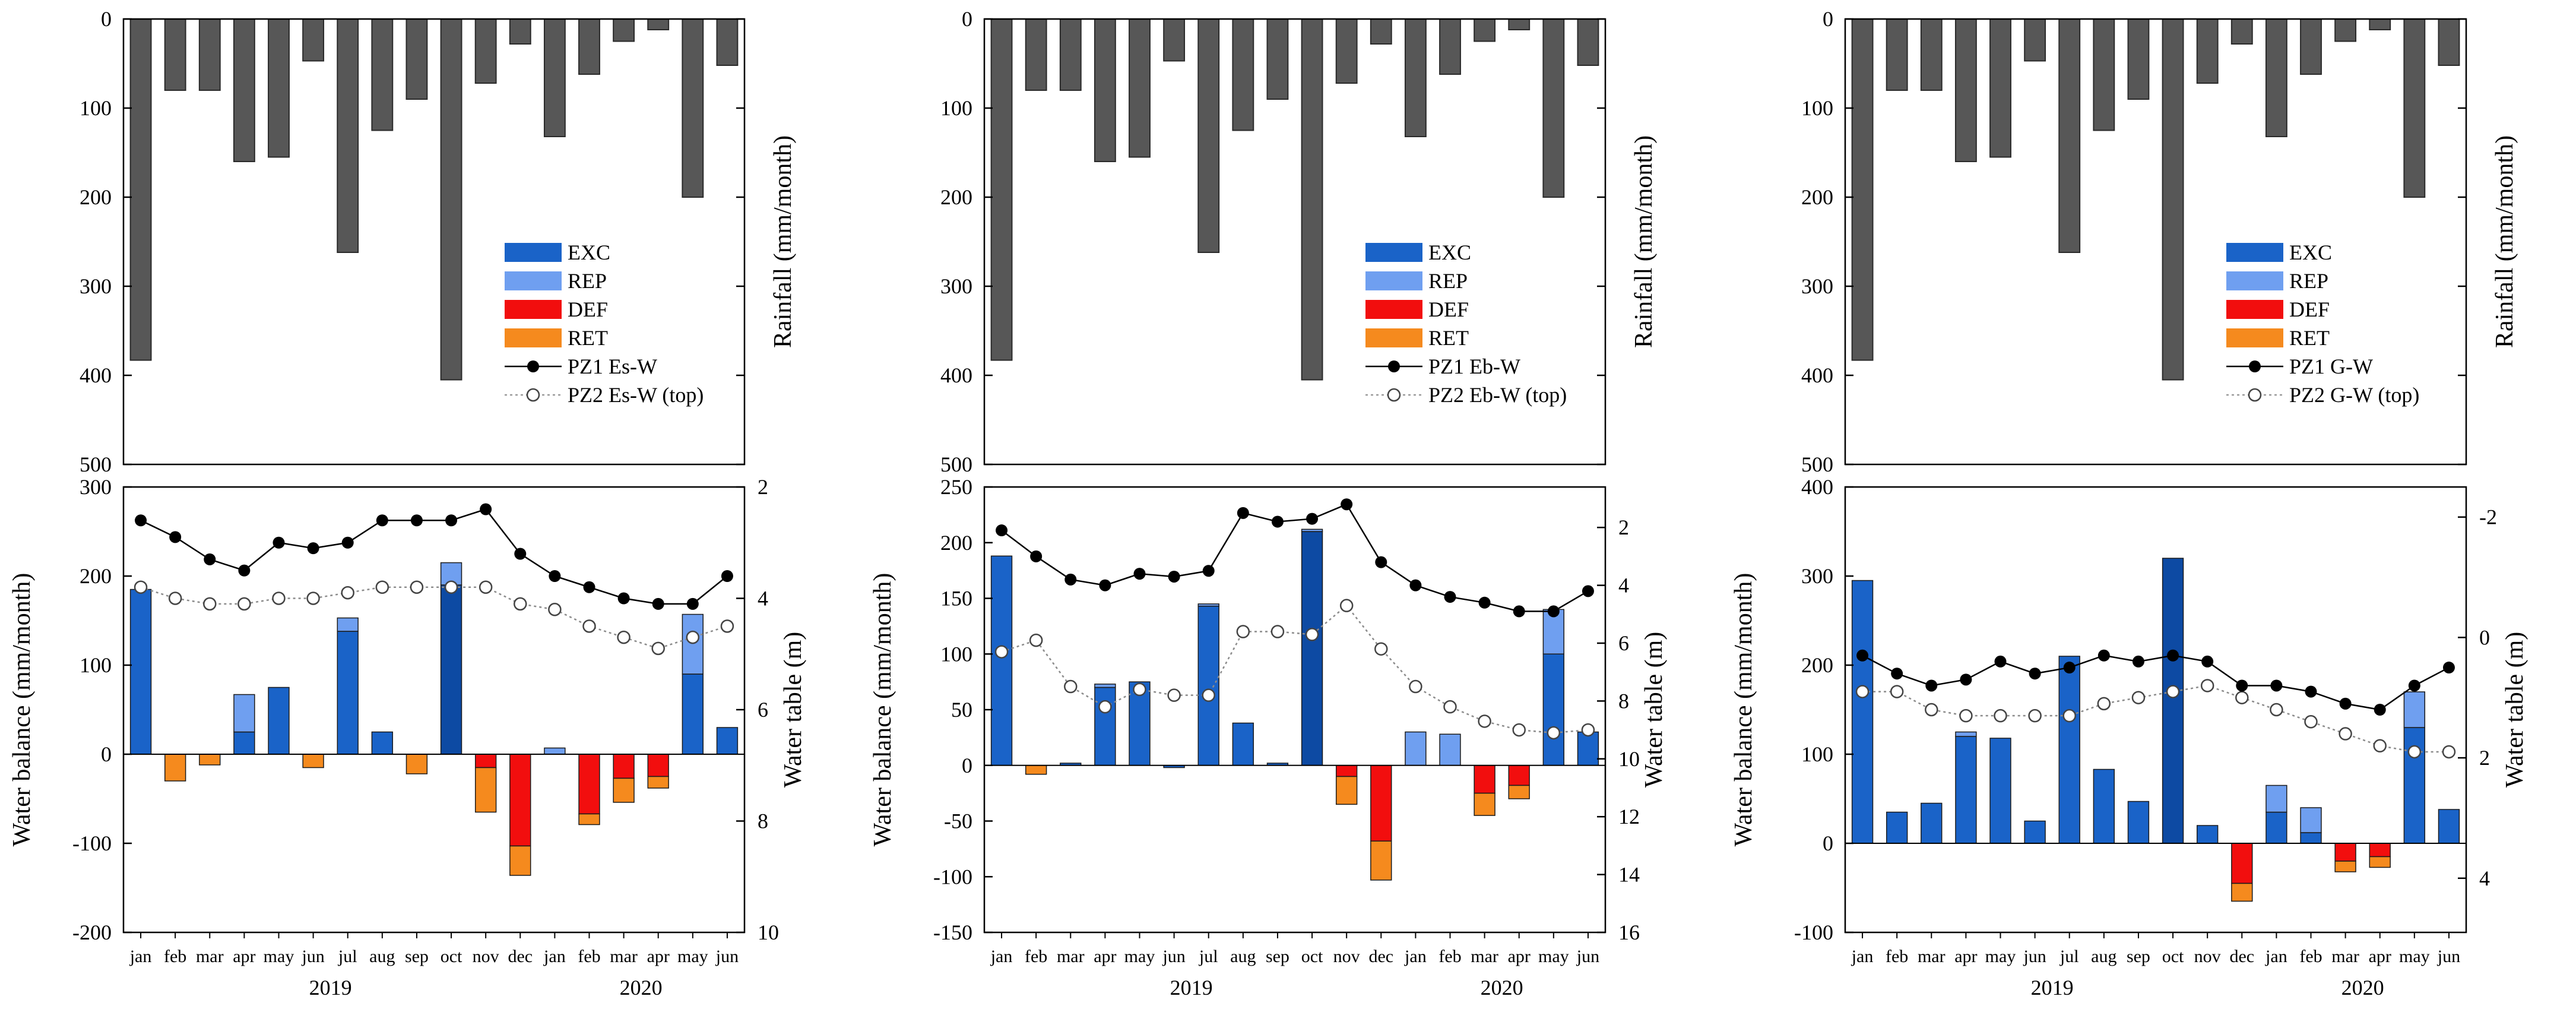  Describe the element at coordinates (961, 710) in the screenshot. I see `balance-tick-label: 50` at that location.